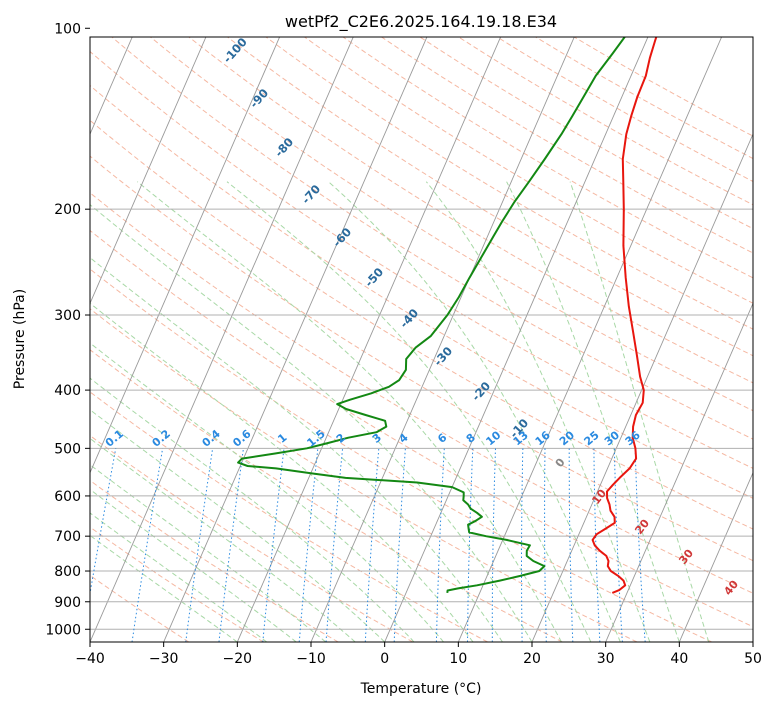  What do you see at coordinates (421, 689) in the screenshot?
I see `x-axis-label: Temperature (°C)` at bounding box center [421, 689].